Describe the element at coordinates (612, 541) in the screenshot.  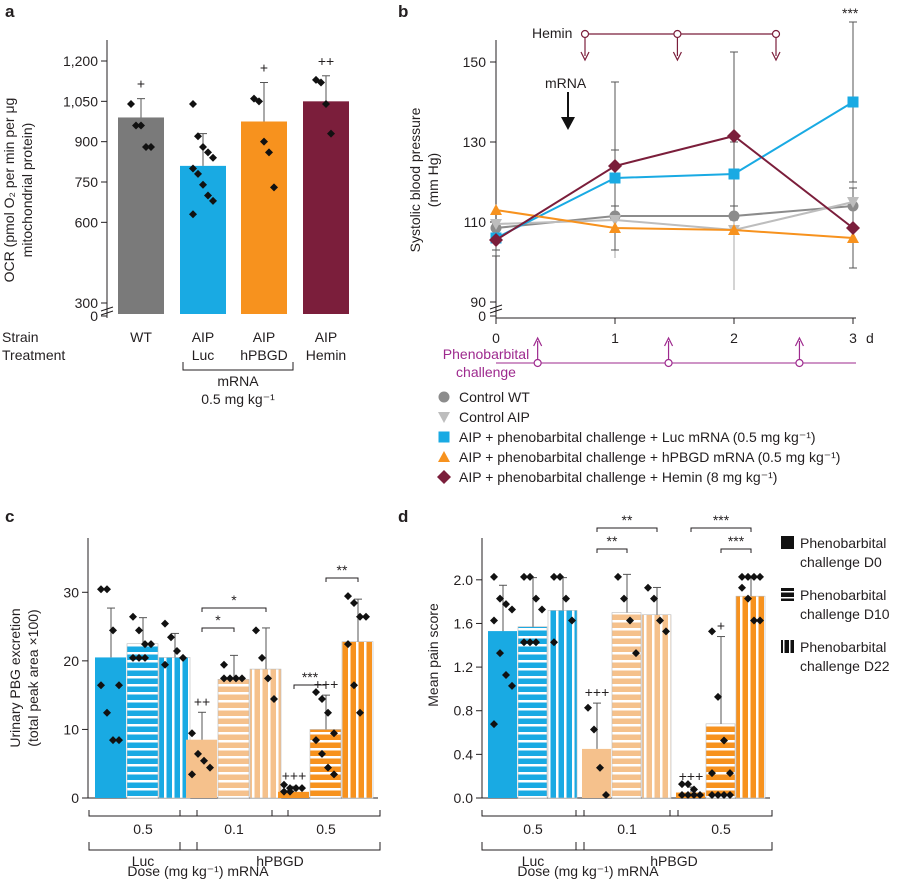
I see `significance-label: **` at that location.